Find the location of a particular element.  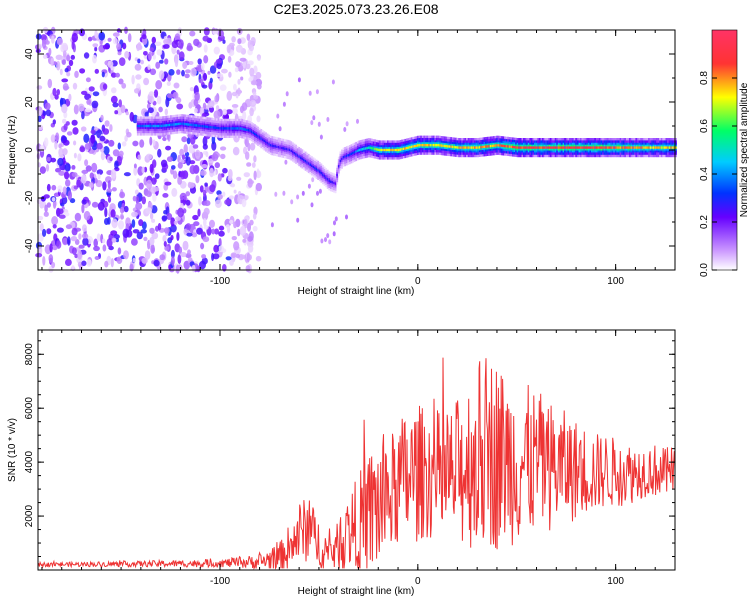

snr-x-axis-label: Height of straight line (km) is located at coordinates (356, 591).